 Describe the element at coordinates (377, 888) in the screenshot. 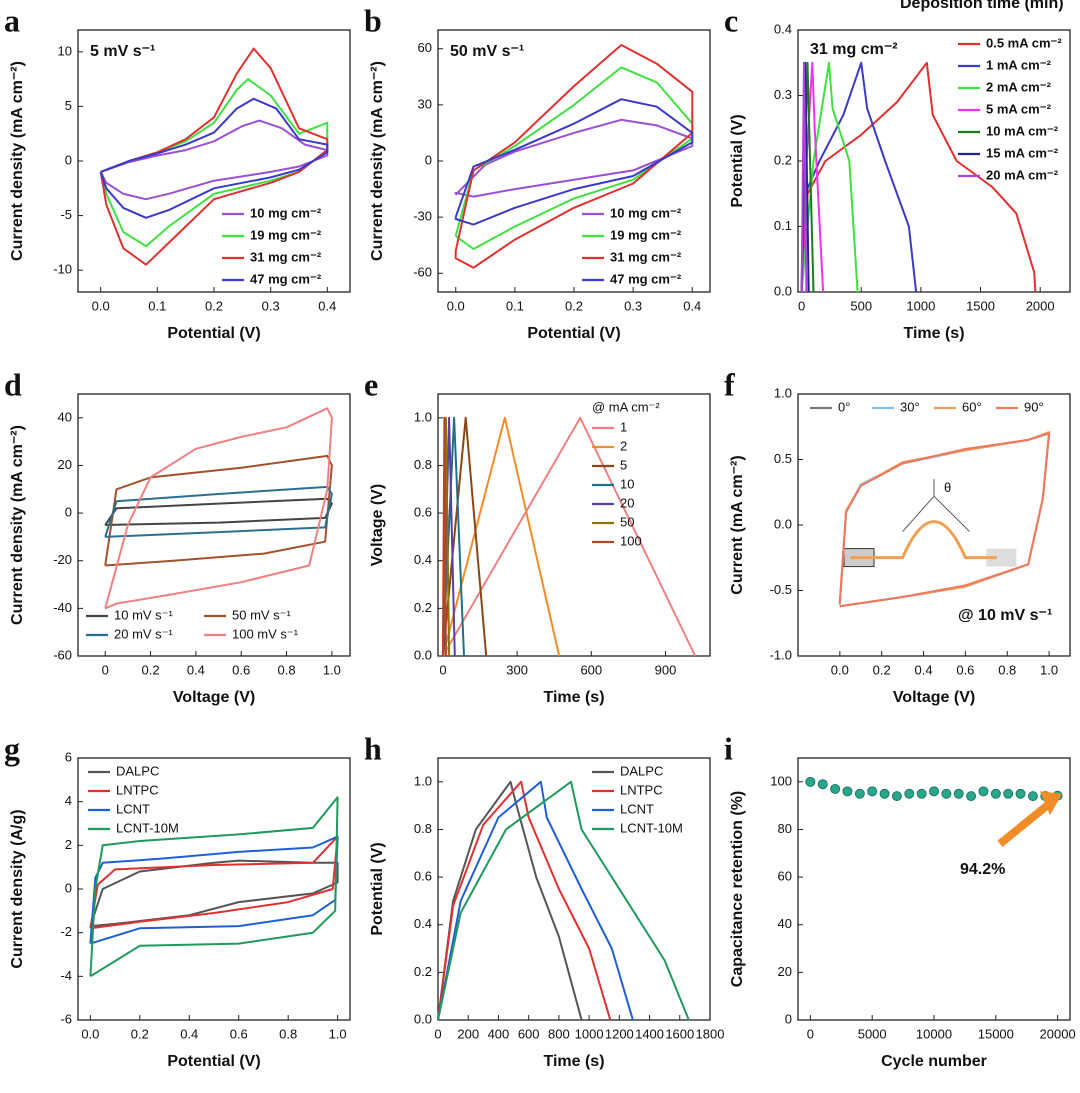

I see `y-axis-label: Potential (V)` at that location.